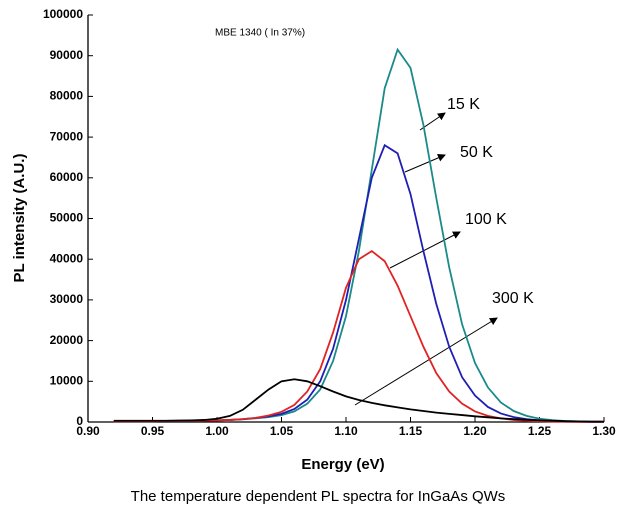 Image resolution: width=623 pixels, height=513 pixels. Describe the element at coordinates (475, 431) in the screenshot. I see `x-tick-label: 1.20` at that location.